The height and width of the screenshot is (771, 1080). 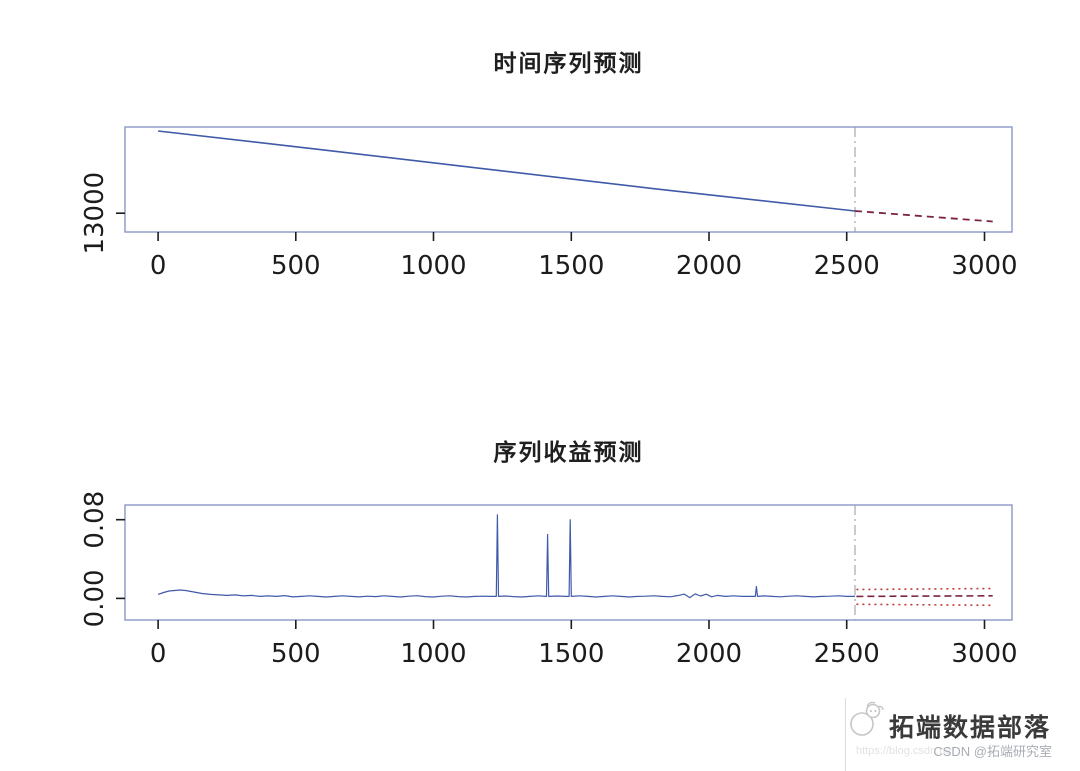 What do you see at coordinates (95, 598) in the screenshot?
I see `y-tick-label: 0.00` at bounding box center [95, 598].